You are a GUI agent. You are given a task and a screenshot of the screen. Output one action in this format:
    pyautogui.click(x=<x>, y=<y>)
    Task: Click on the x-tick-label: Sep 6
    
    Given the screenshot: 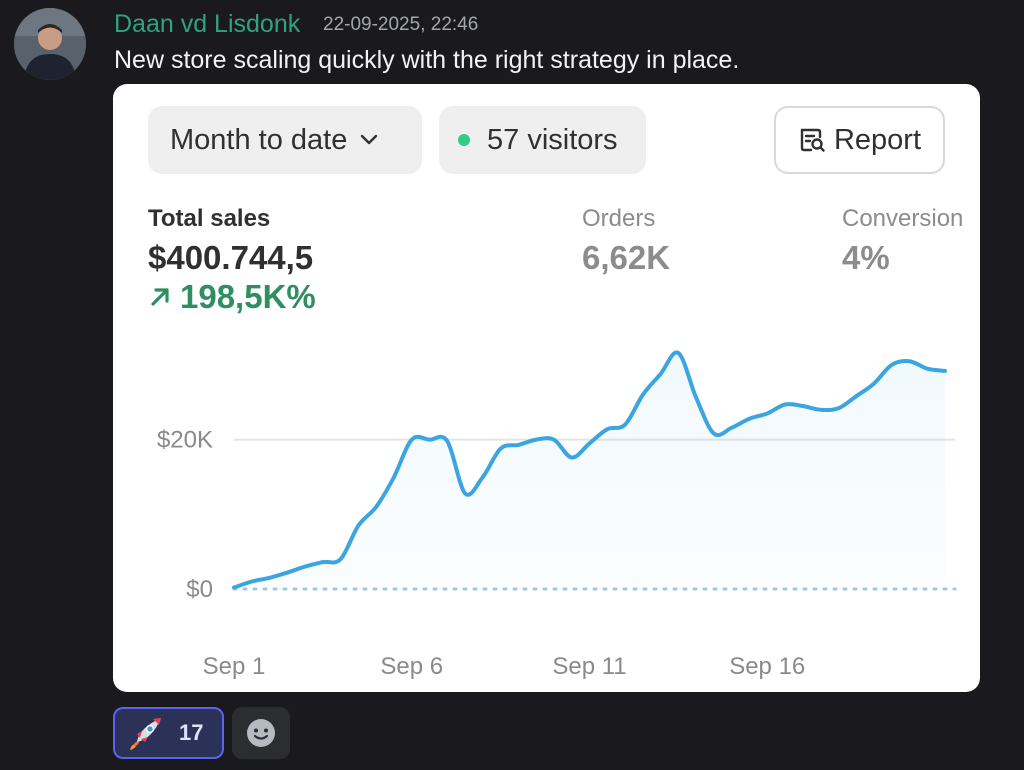 What is the action you would take?
    pyautogui.click(x=411, y=666)
    